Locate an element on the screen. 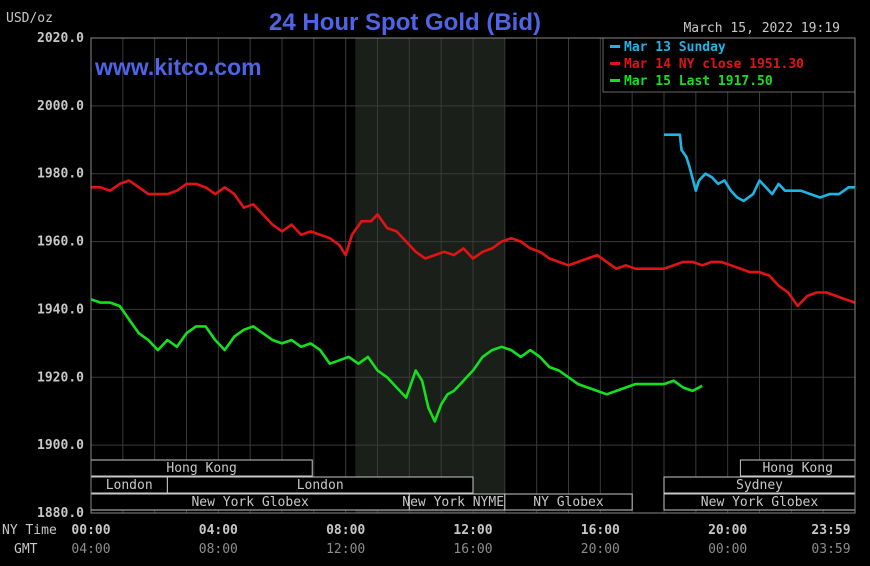 The image size is (870, 566). kitco-watermark: www.kitco.com is located at coordinates (178, 67).